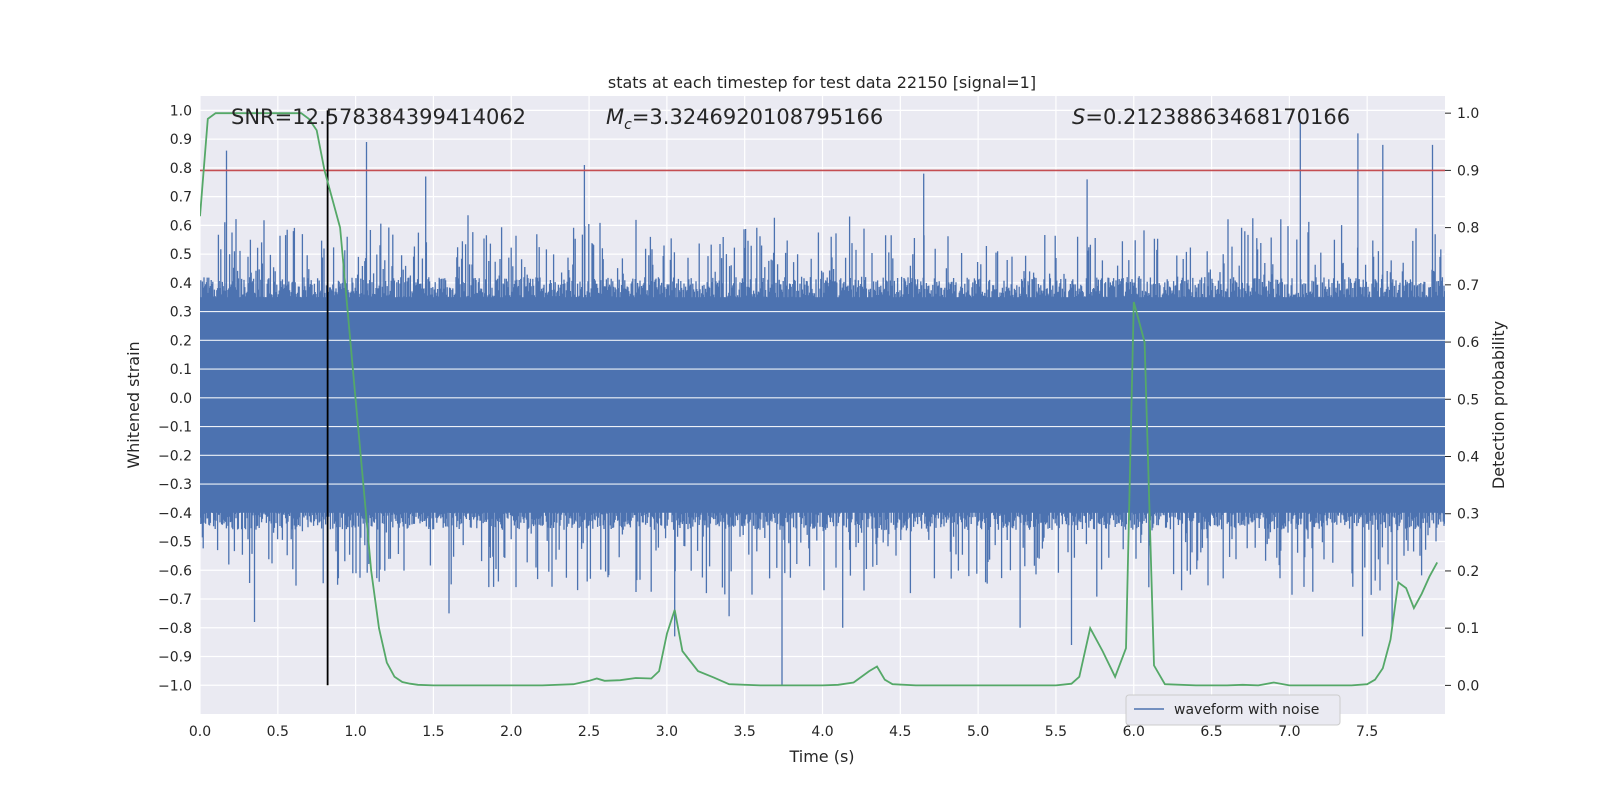  Describe the element at coordinates (175, 629) in the screenshot. I see `y-tick-label: −0.8` at that location.